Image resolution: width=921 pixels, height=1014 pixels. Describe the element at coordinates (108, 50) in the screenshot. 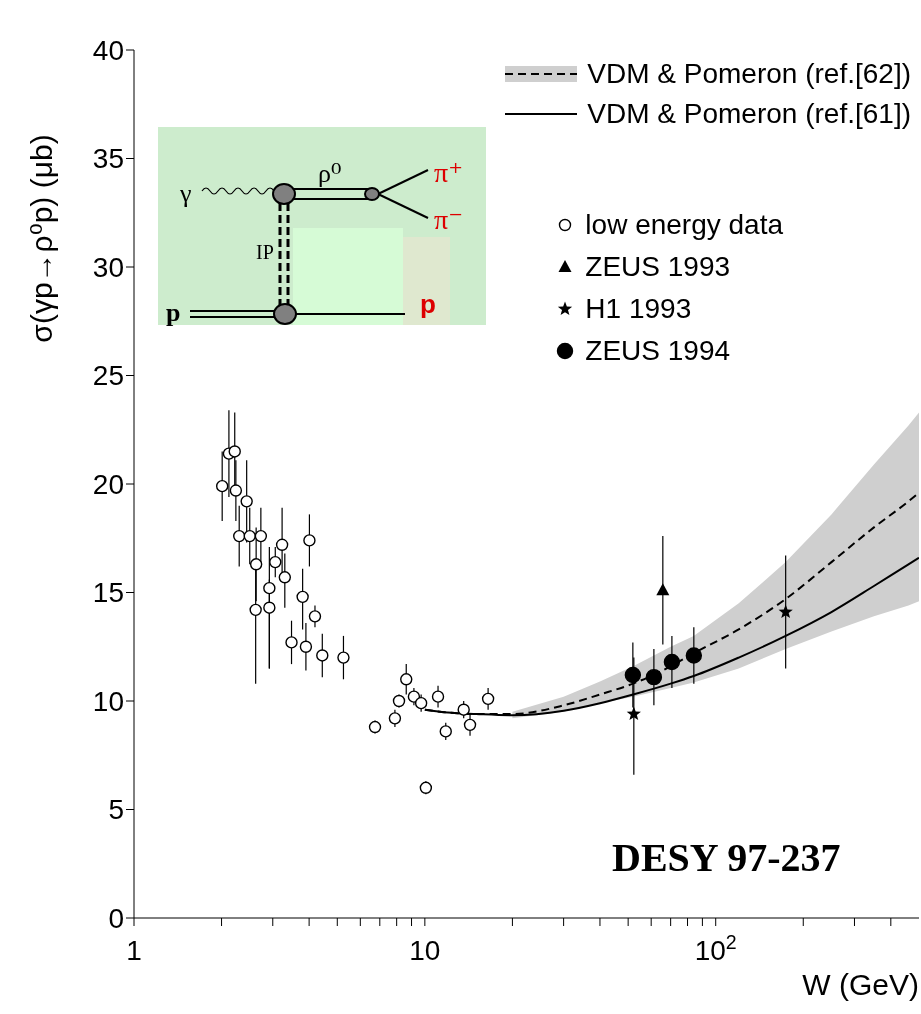

I see `y-tick-label: 40` at that location.